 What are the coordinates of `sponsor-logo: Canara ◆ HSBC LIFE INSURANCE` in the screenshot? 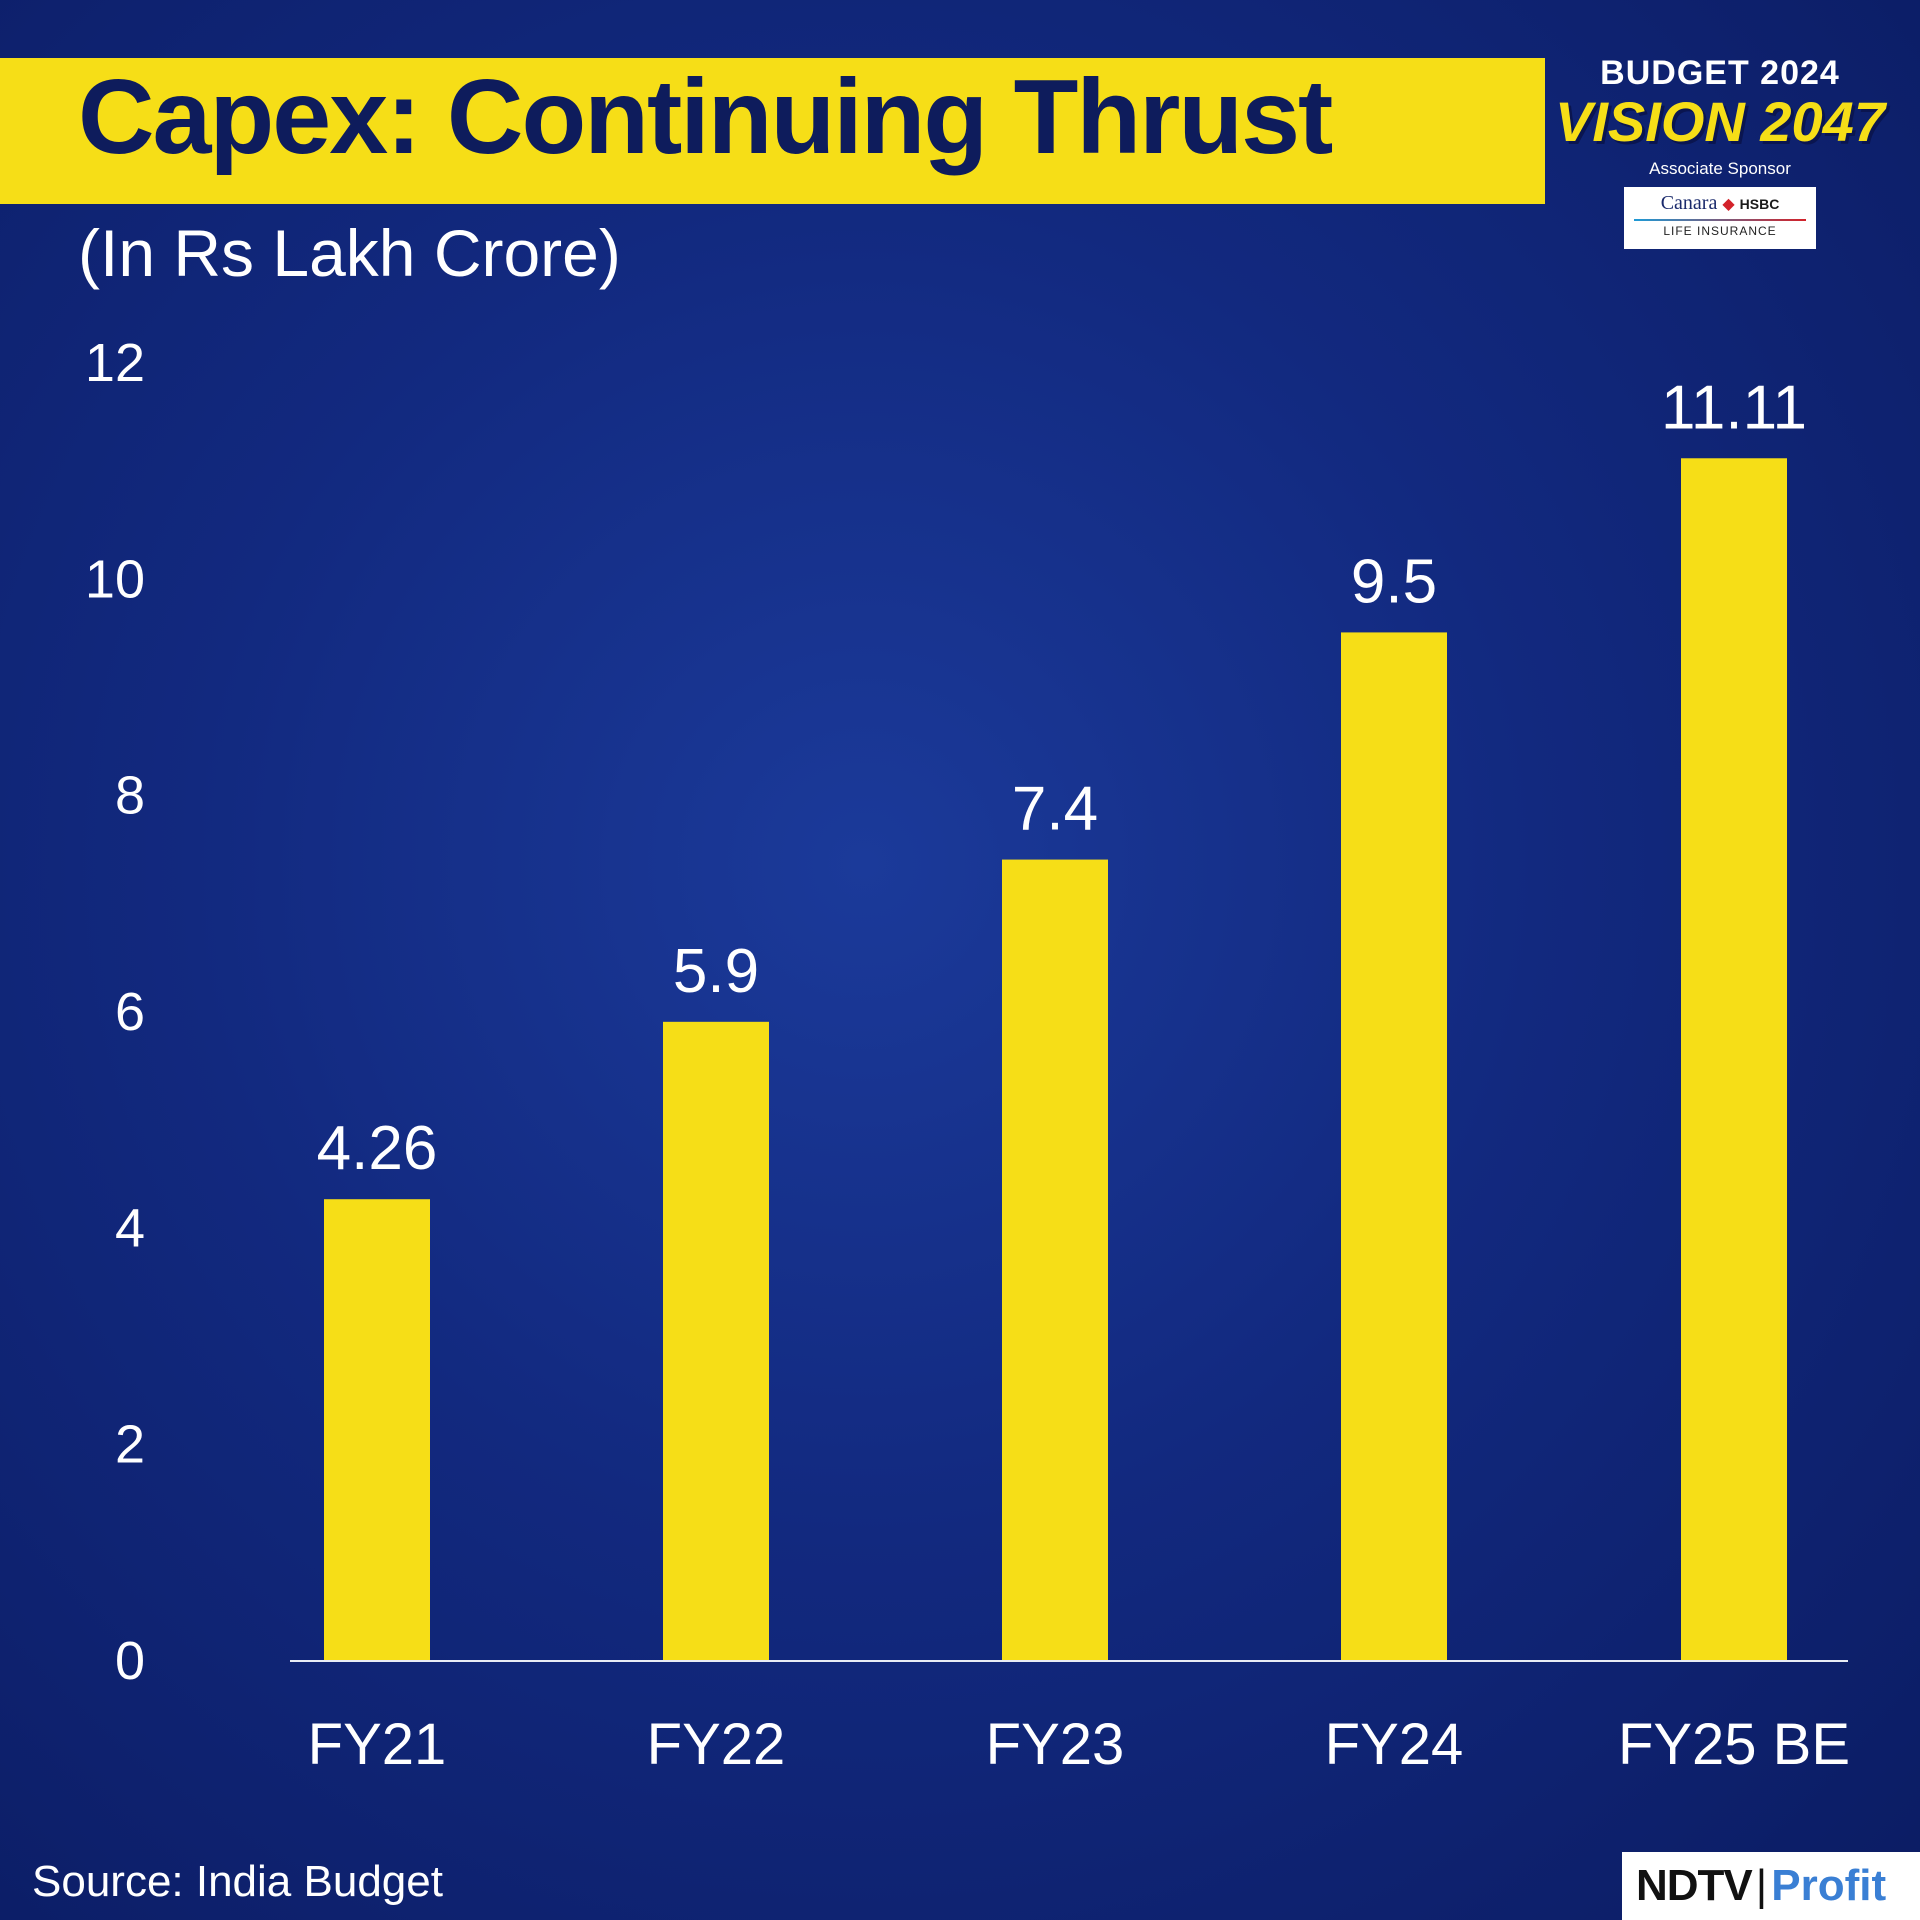 It's located at (1720, 218).